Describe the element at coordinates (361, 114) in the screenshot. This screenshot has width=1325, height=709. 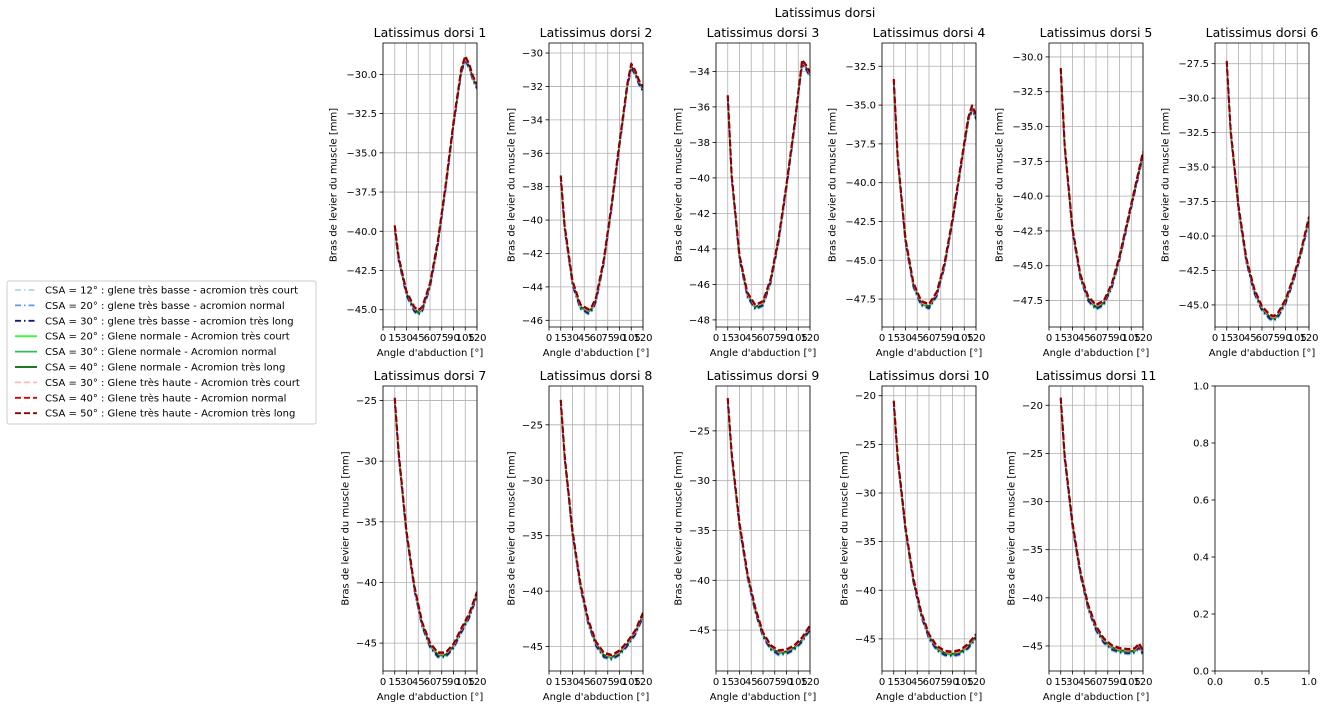
I see `y-tick-label: −32.5` at that location.